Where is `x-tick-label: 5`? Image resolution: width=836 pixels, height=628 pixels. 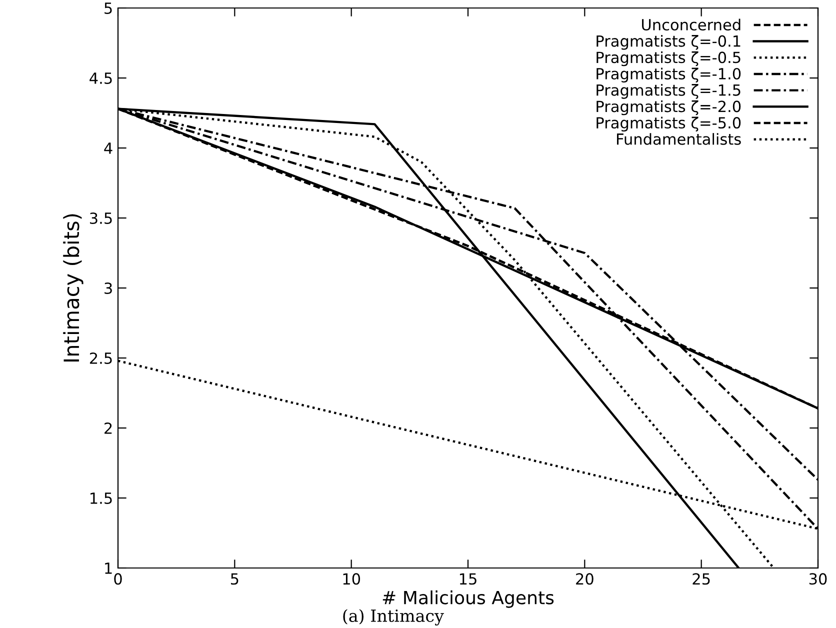 x-tick-label: 5 is located at coordinates (234, 579).